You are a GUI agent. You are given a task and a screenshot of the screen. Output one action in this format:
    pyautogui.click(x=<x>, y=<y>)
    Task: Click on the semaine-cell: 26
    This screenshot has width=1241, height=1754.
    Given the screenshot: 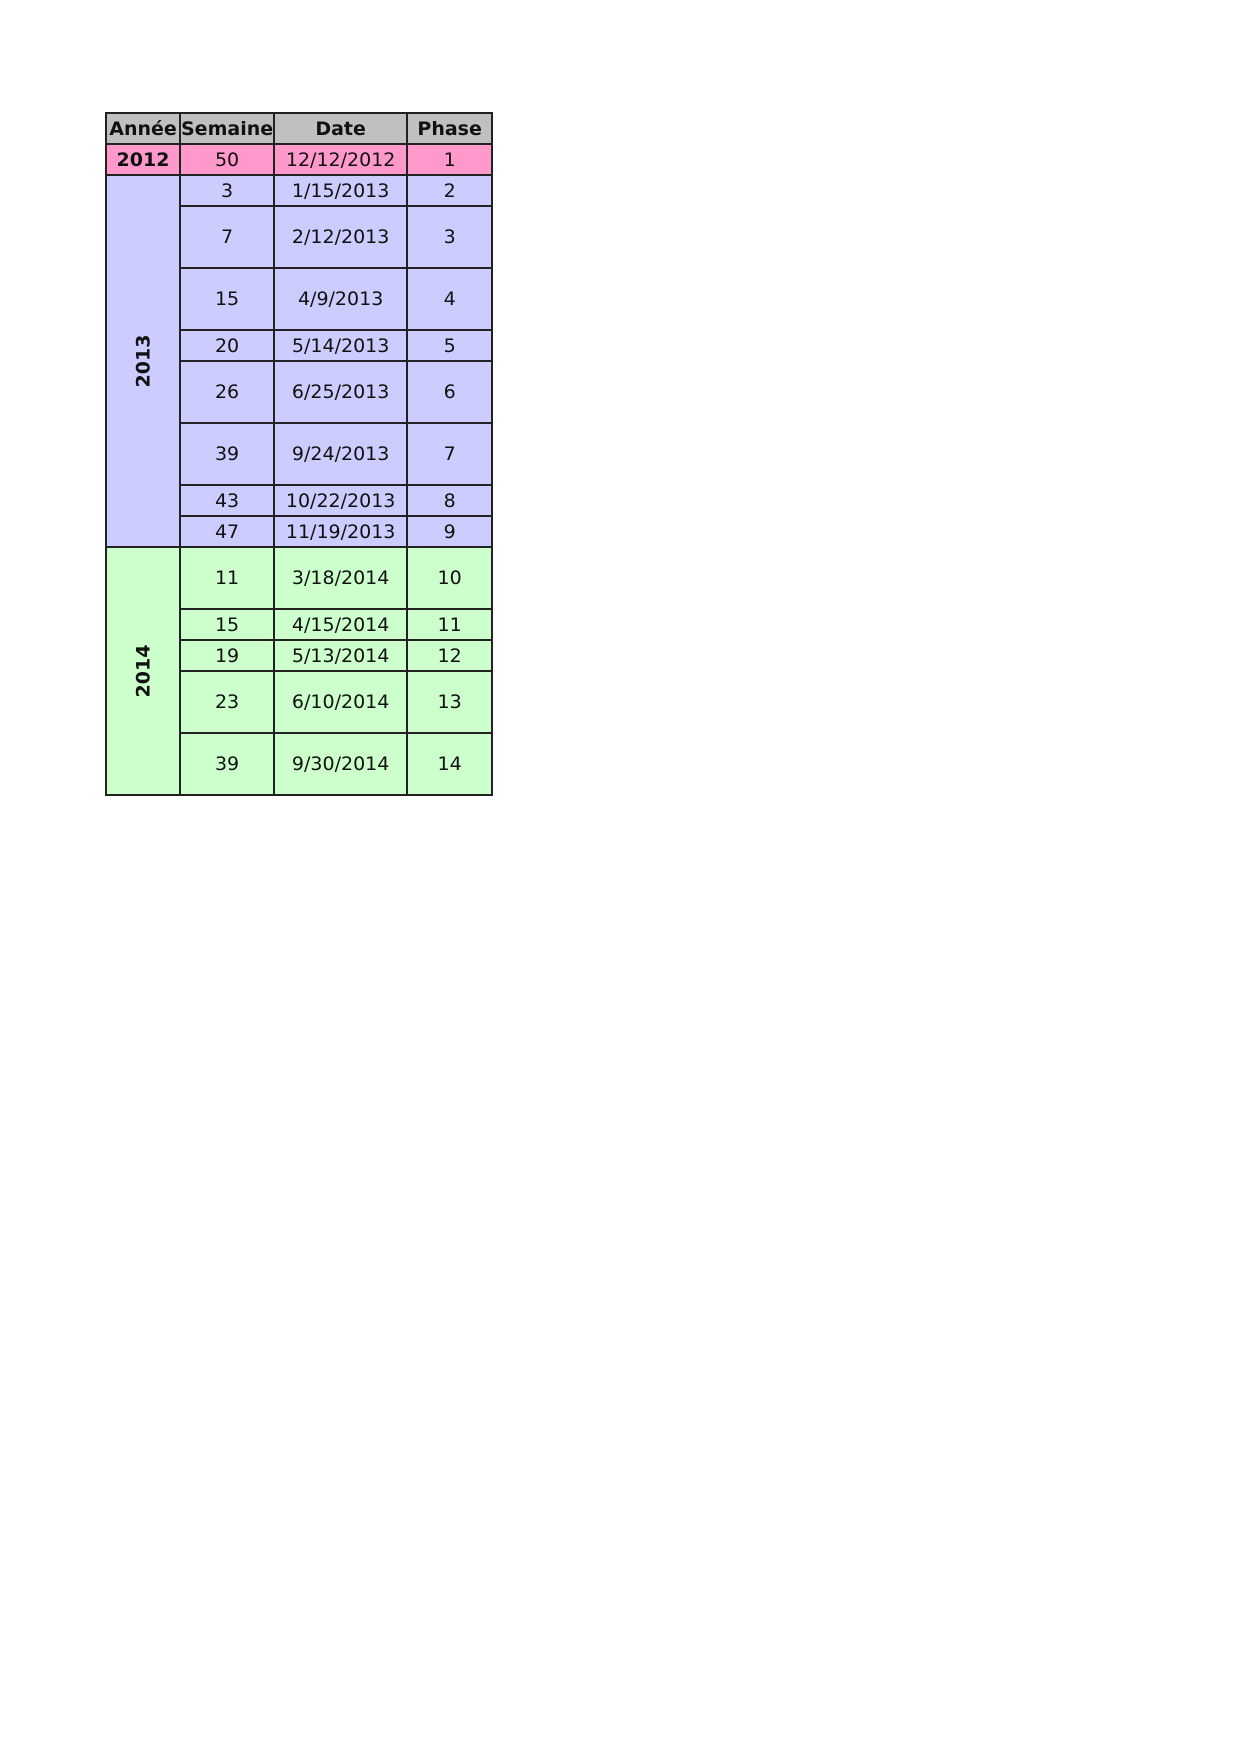 What is the action you would take?
    pyautogui.click(x=227, y=392)
    